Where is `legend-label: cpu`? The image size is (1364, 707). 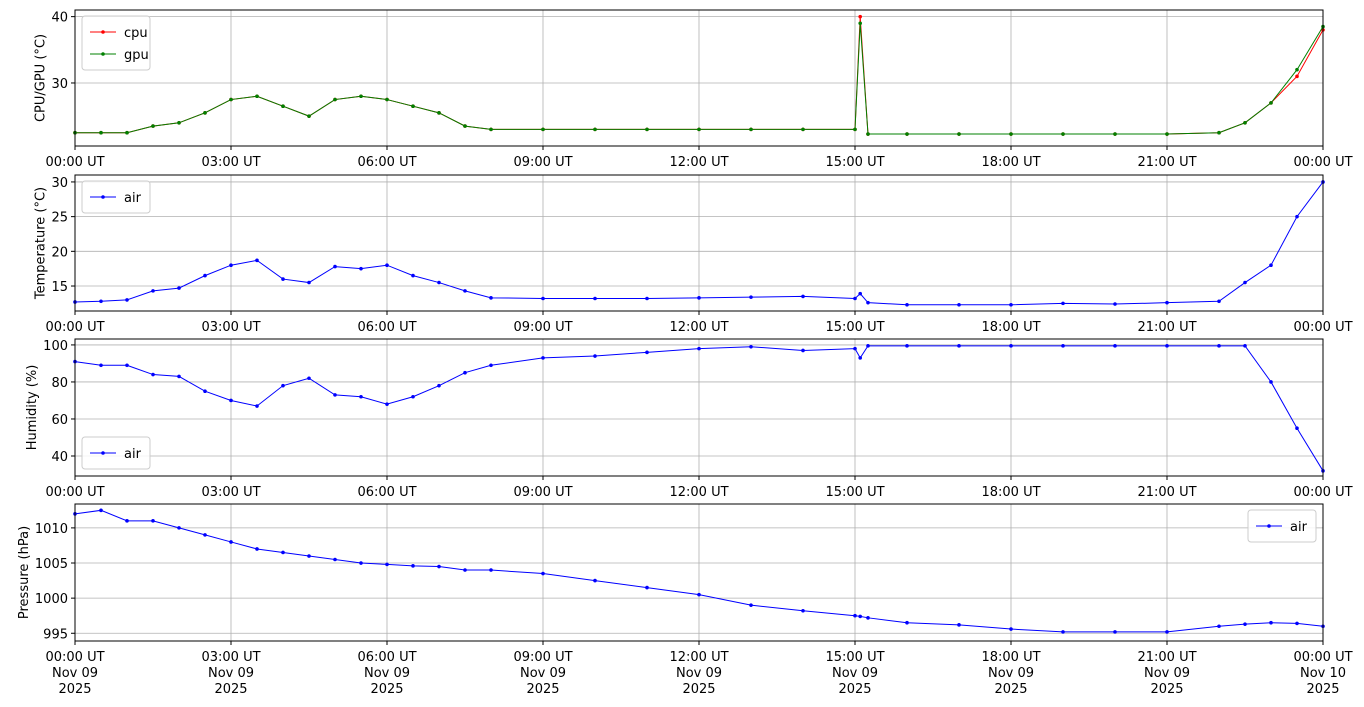
legend-label: cpu is located at coordinates (136, 33).